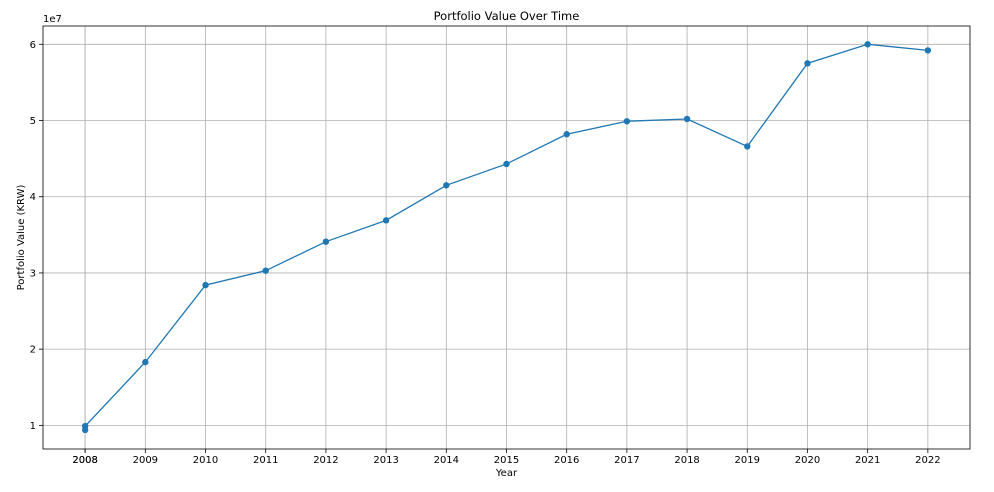  What do you see at coordinates (205, 460) in the screenshot?
I see `x-tick-label: 2010` at bounding box center [205, 460].